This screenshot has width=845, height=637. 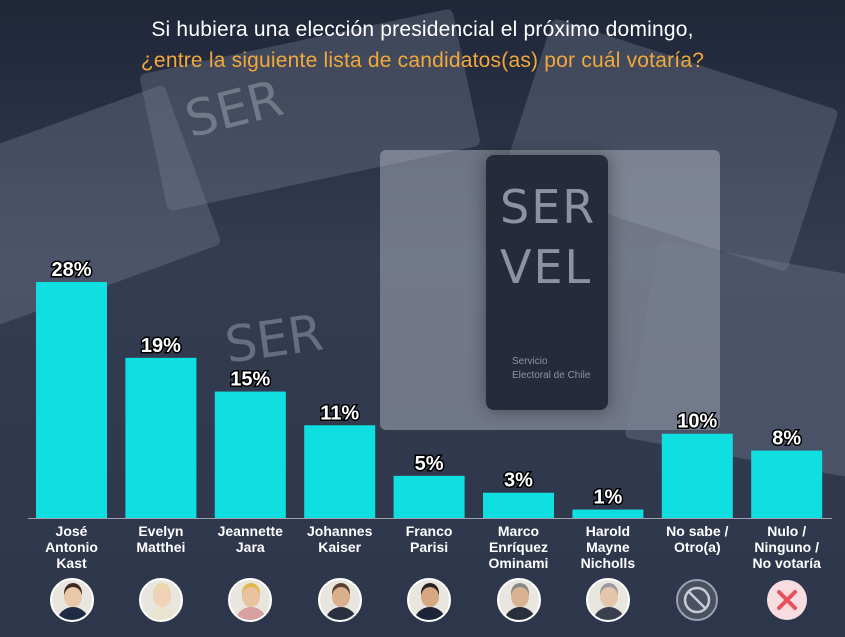 I want to click on value-label-7: 10%, so click(x=697, y=422).